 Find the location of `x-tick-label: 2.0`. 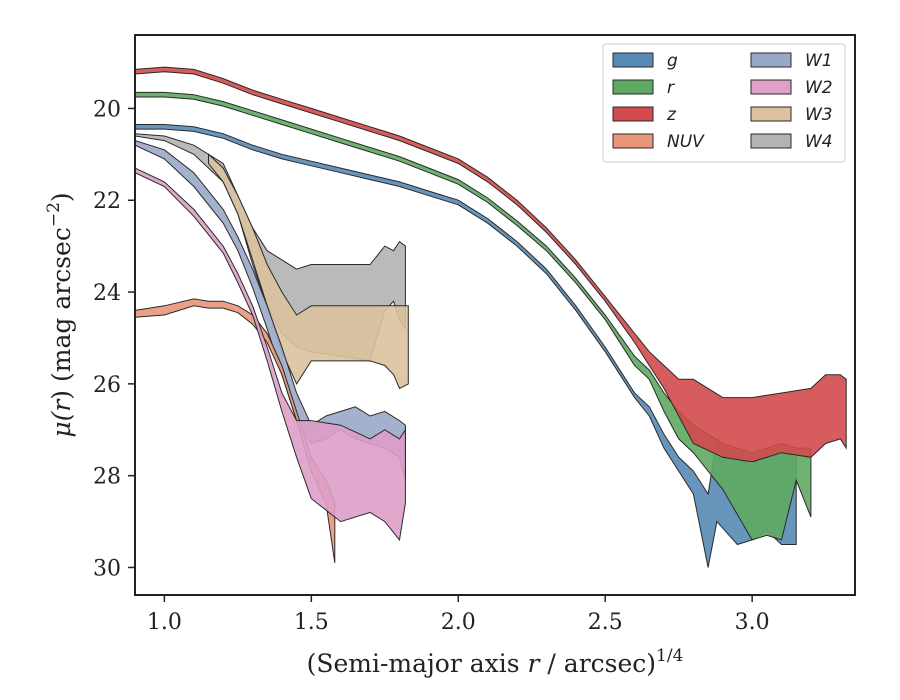

x-tick-label: 2.0 is located at coordinates (458, 622).